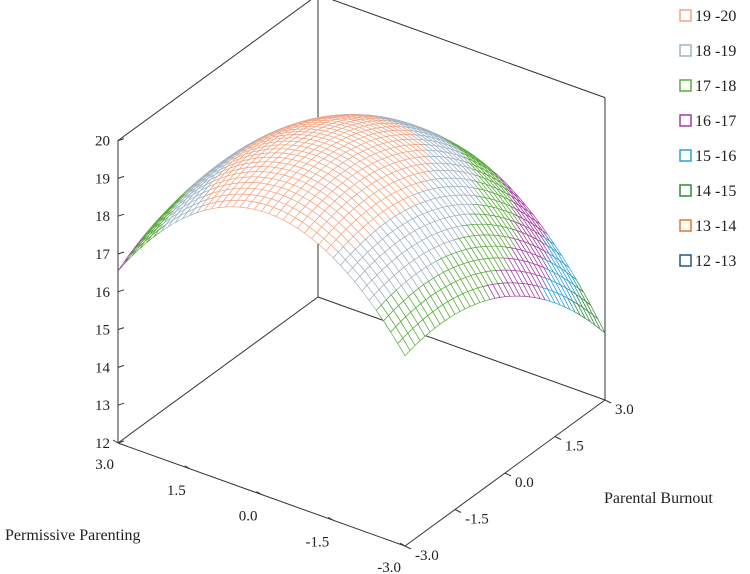 The height and width of the screenshot is (574, 750). I want to click on y-axis-ticks: -3.0 -1.5 0.0 1.5 3.0, so click(519, 481).